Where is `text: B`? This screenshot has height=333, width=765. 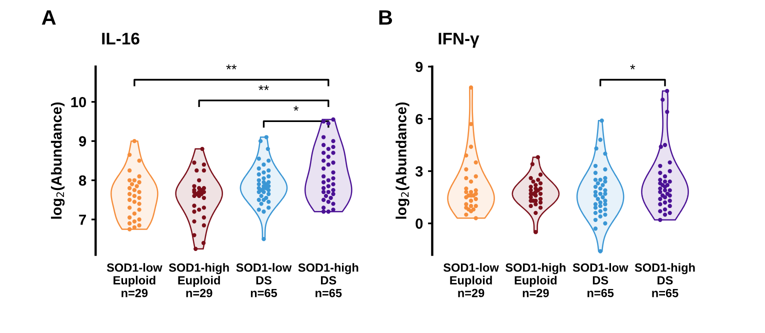 text: B is located at coordinates (385, 17).